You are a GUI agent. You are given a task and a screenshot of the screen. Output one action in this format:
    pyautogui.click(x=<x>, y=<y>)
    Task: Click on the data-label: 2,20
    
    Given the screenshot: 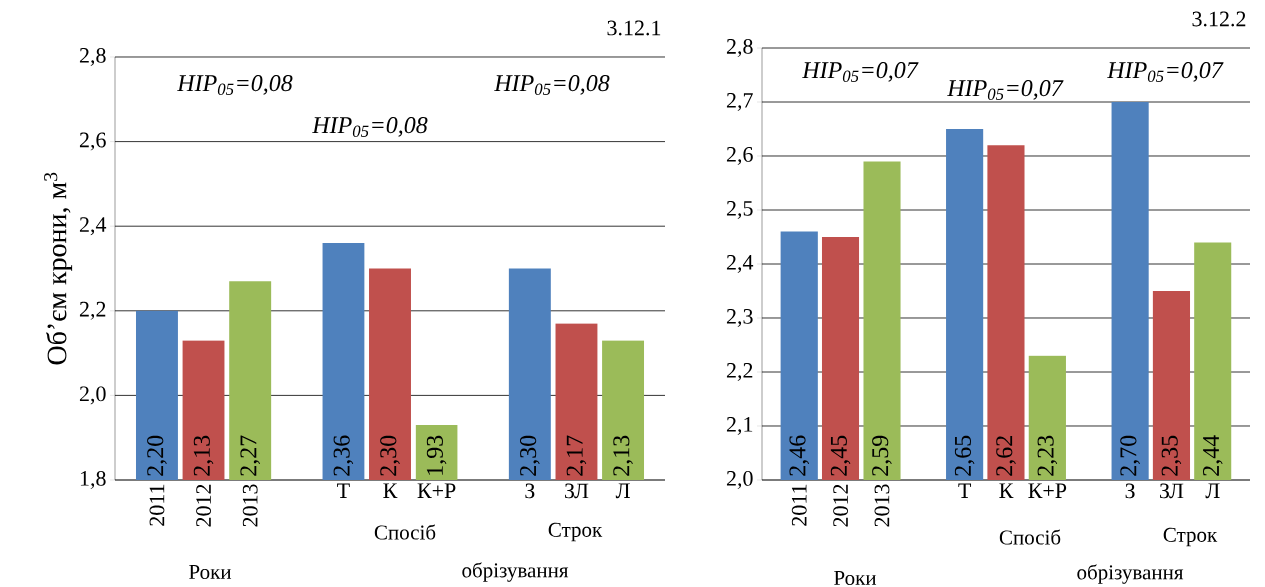 What is the action you would take?
    pyautogui.click(x=157, y=455)
    